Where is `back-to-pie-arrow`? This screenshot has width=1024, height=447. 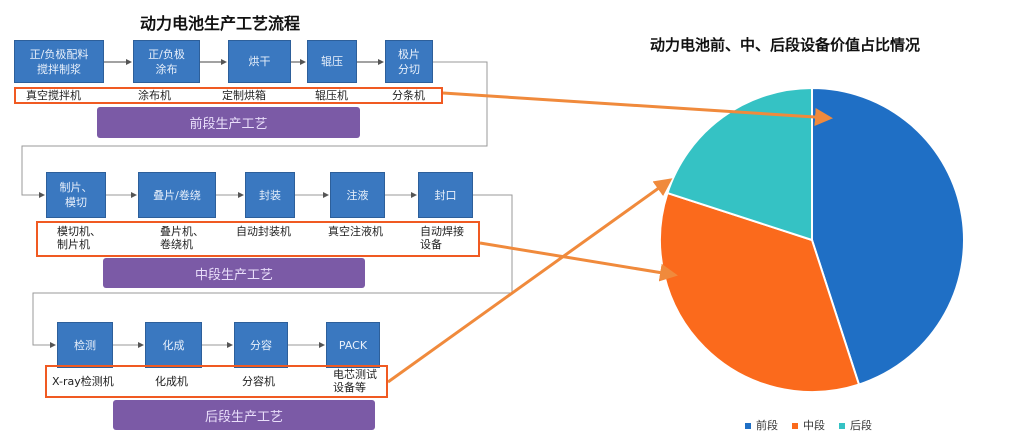
back-to-pie-arrow is located at coordinates (530, 281).